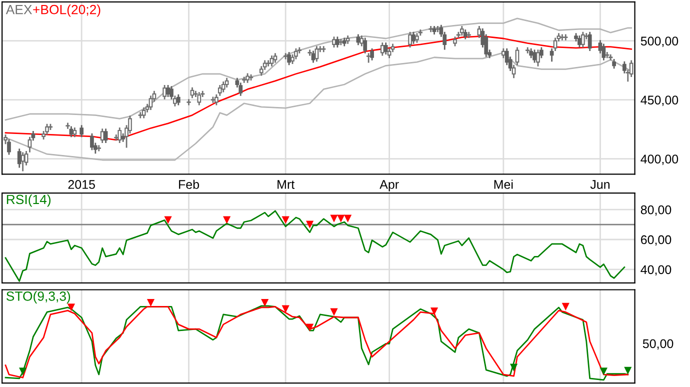  Describe the element at coordinates (659, 41) in the screenshot. I see `y-tick-label: 500,00` at that location.